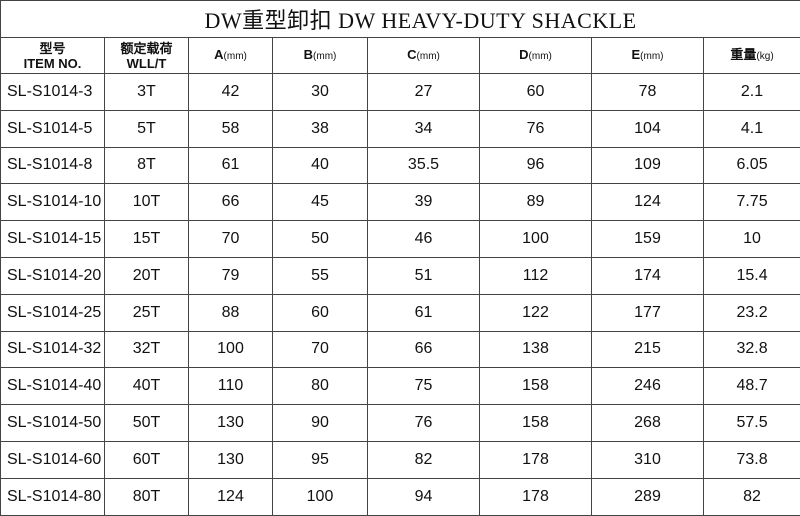 The height and width of the screenshot is (516, 800). Describe the element at coordinates (424, 386) in the screenshot. I see `table-cell: 75` at that location.